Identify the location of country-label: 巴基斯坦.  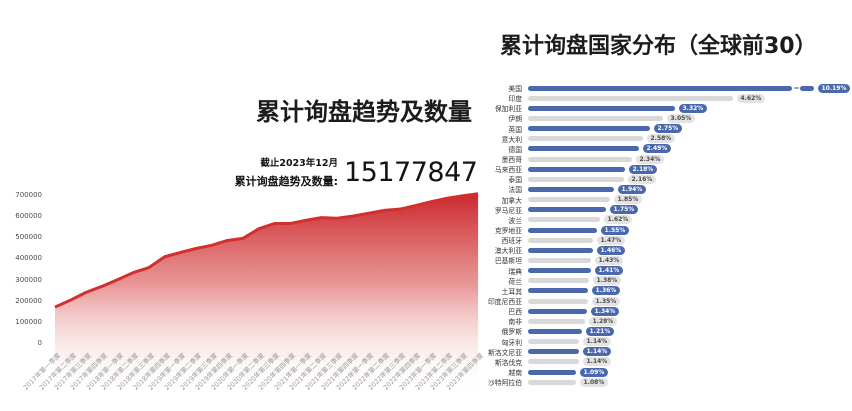
(508, 261).